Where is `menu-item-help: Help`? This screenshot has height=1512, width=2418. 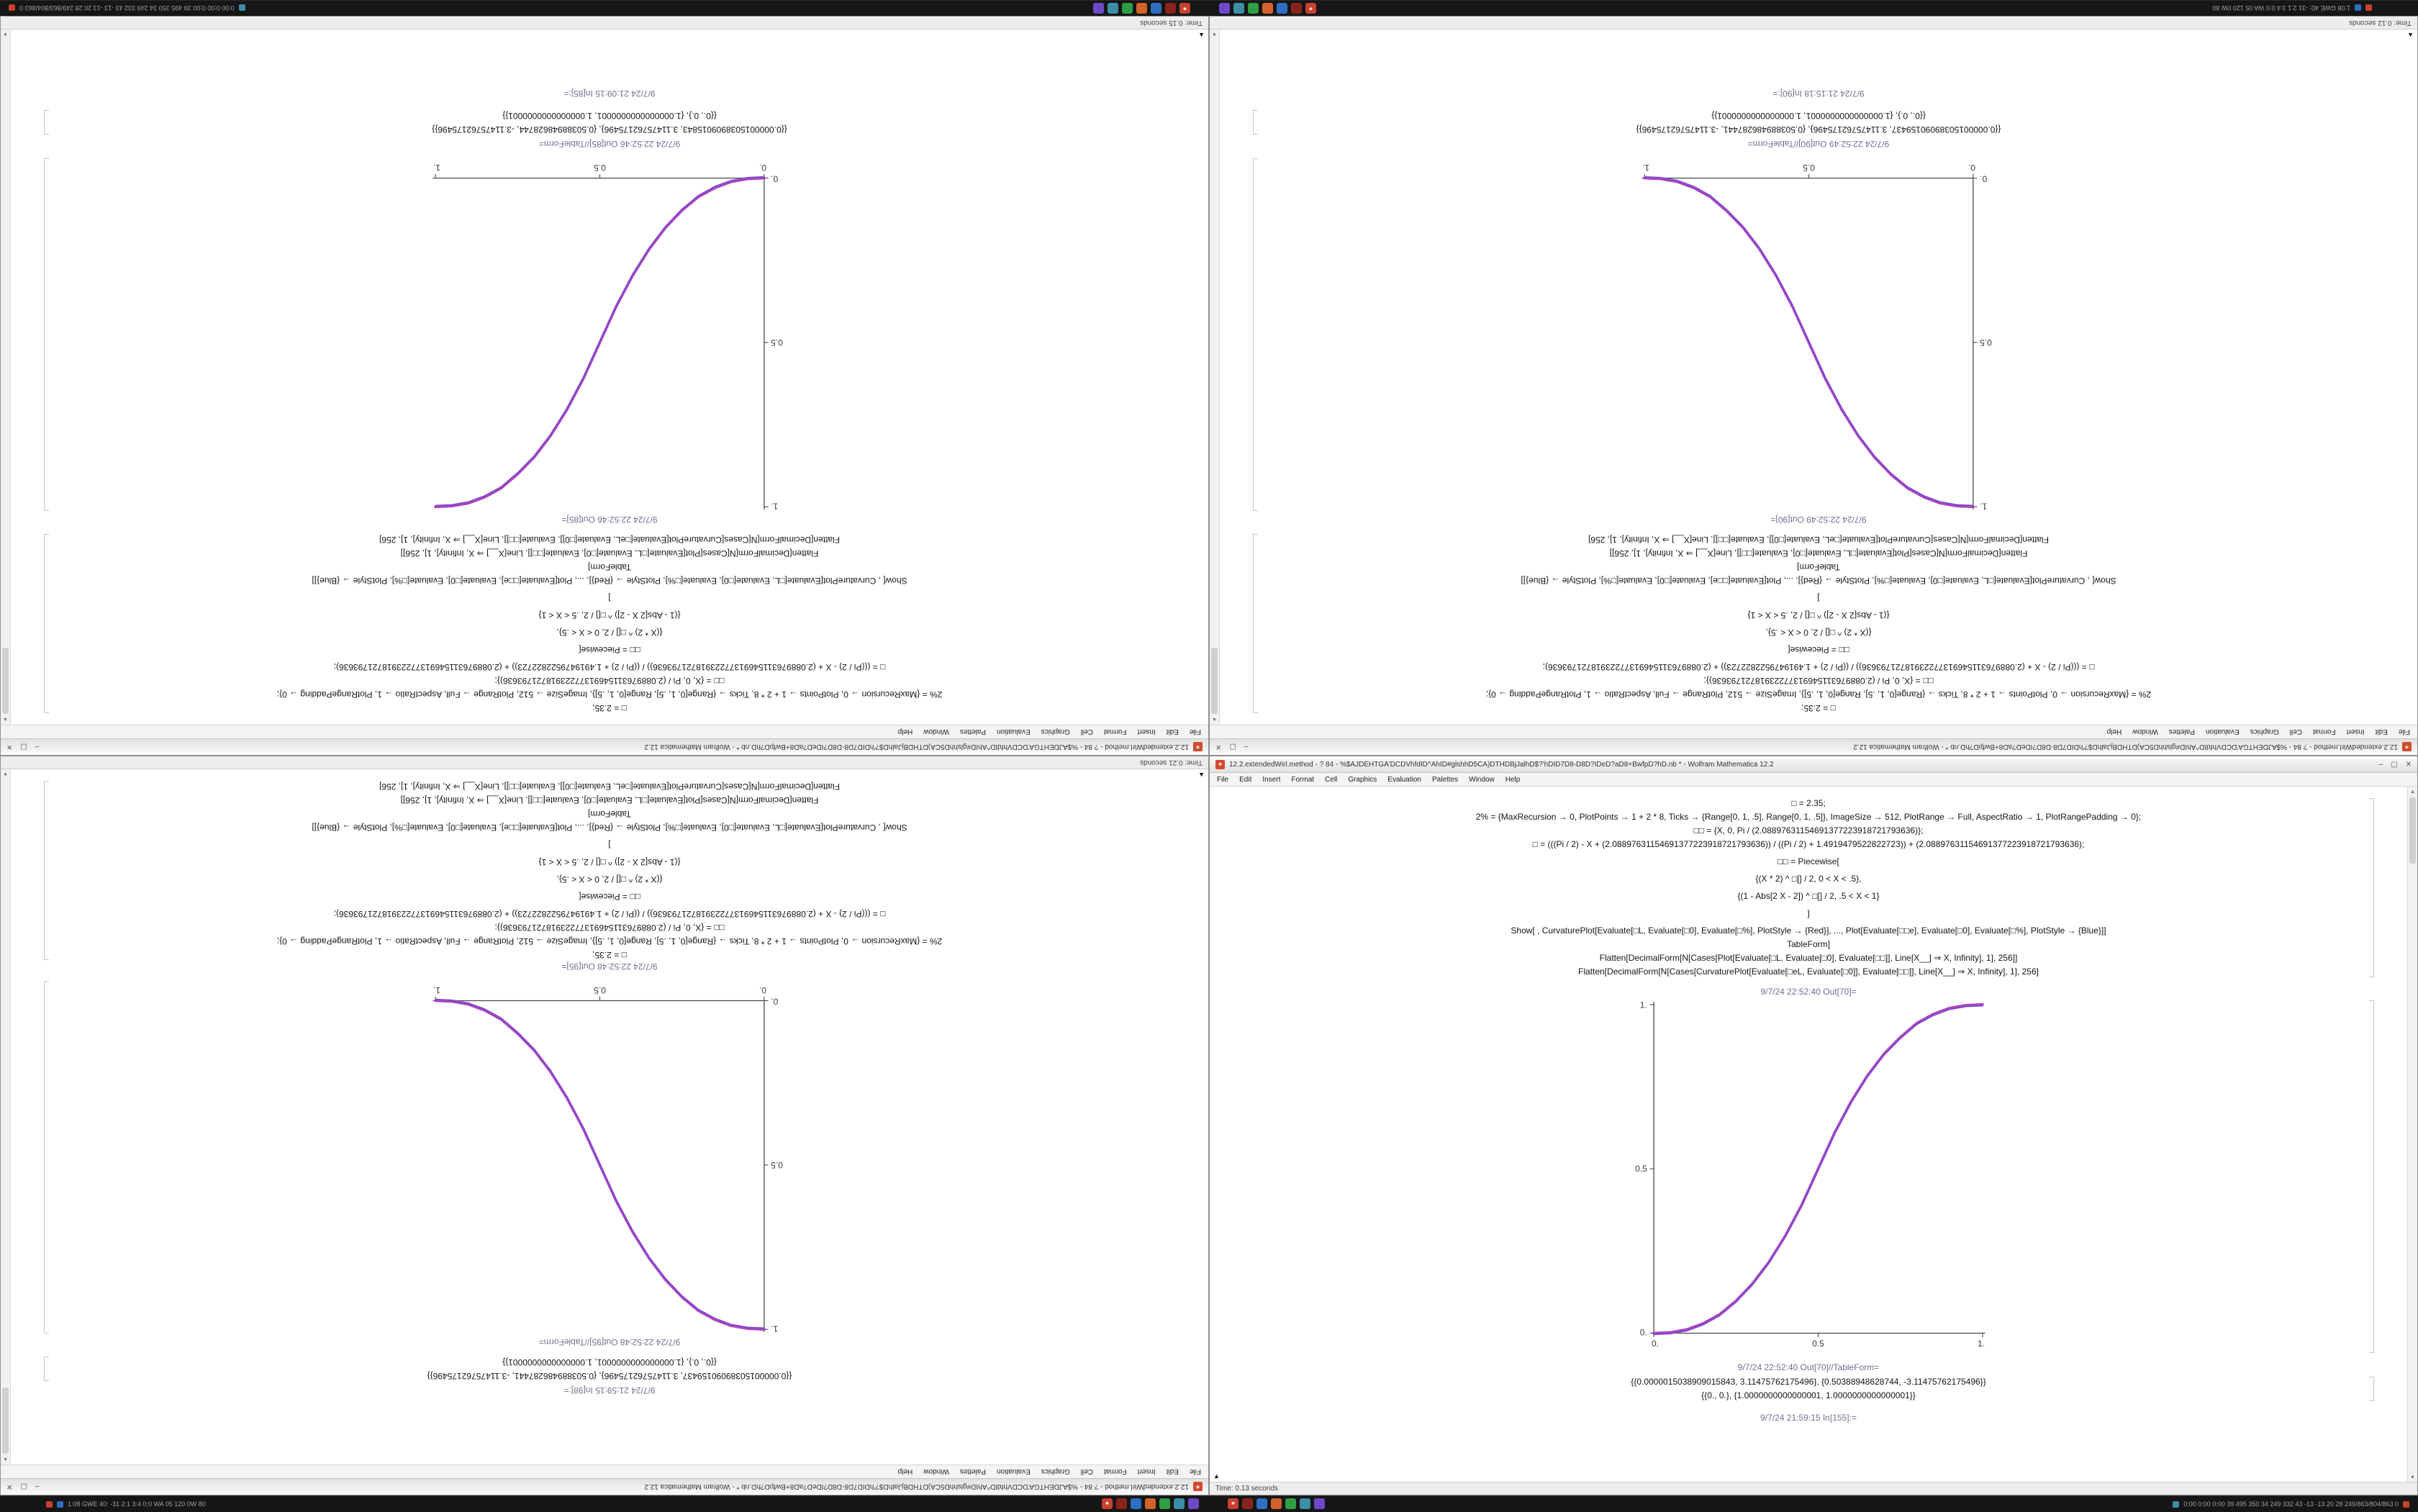 menu-item-help: Help is located at coordinates (905, 1472).